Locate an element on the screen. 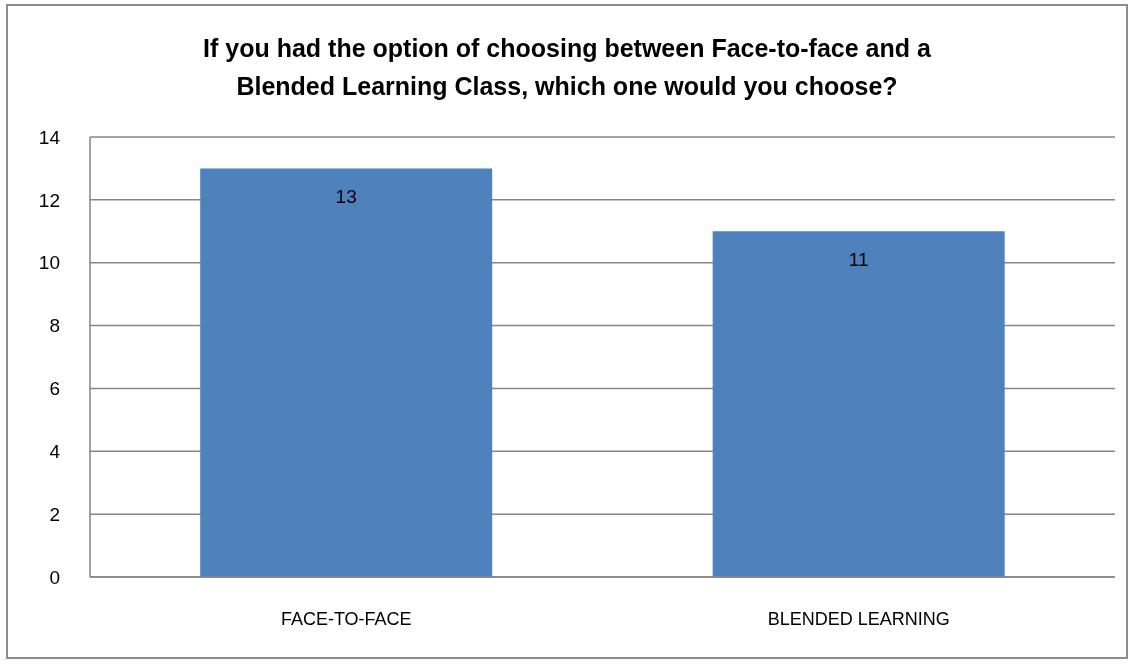 This screenshot has width=1134, height=666. y-tick-label: 10 is located at coordinates (49, 263).